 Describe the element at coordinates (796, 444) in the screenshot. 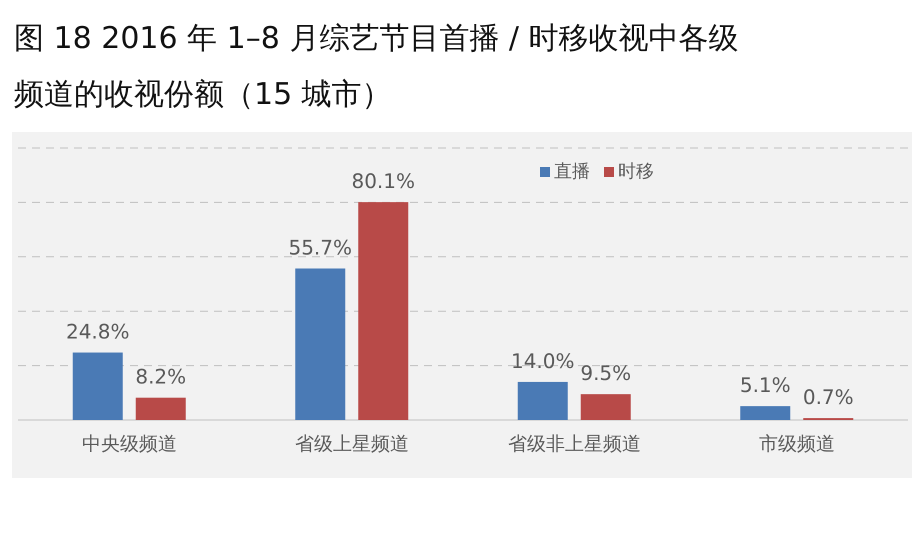

I see `x-tick-label: 市级频道` at that location.